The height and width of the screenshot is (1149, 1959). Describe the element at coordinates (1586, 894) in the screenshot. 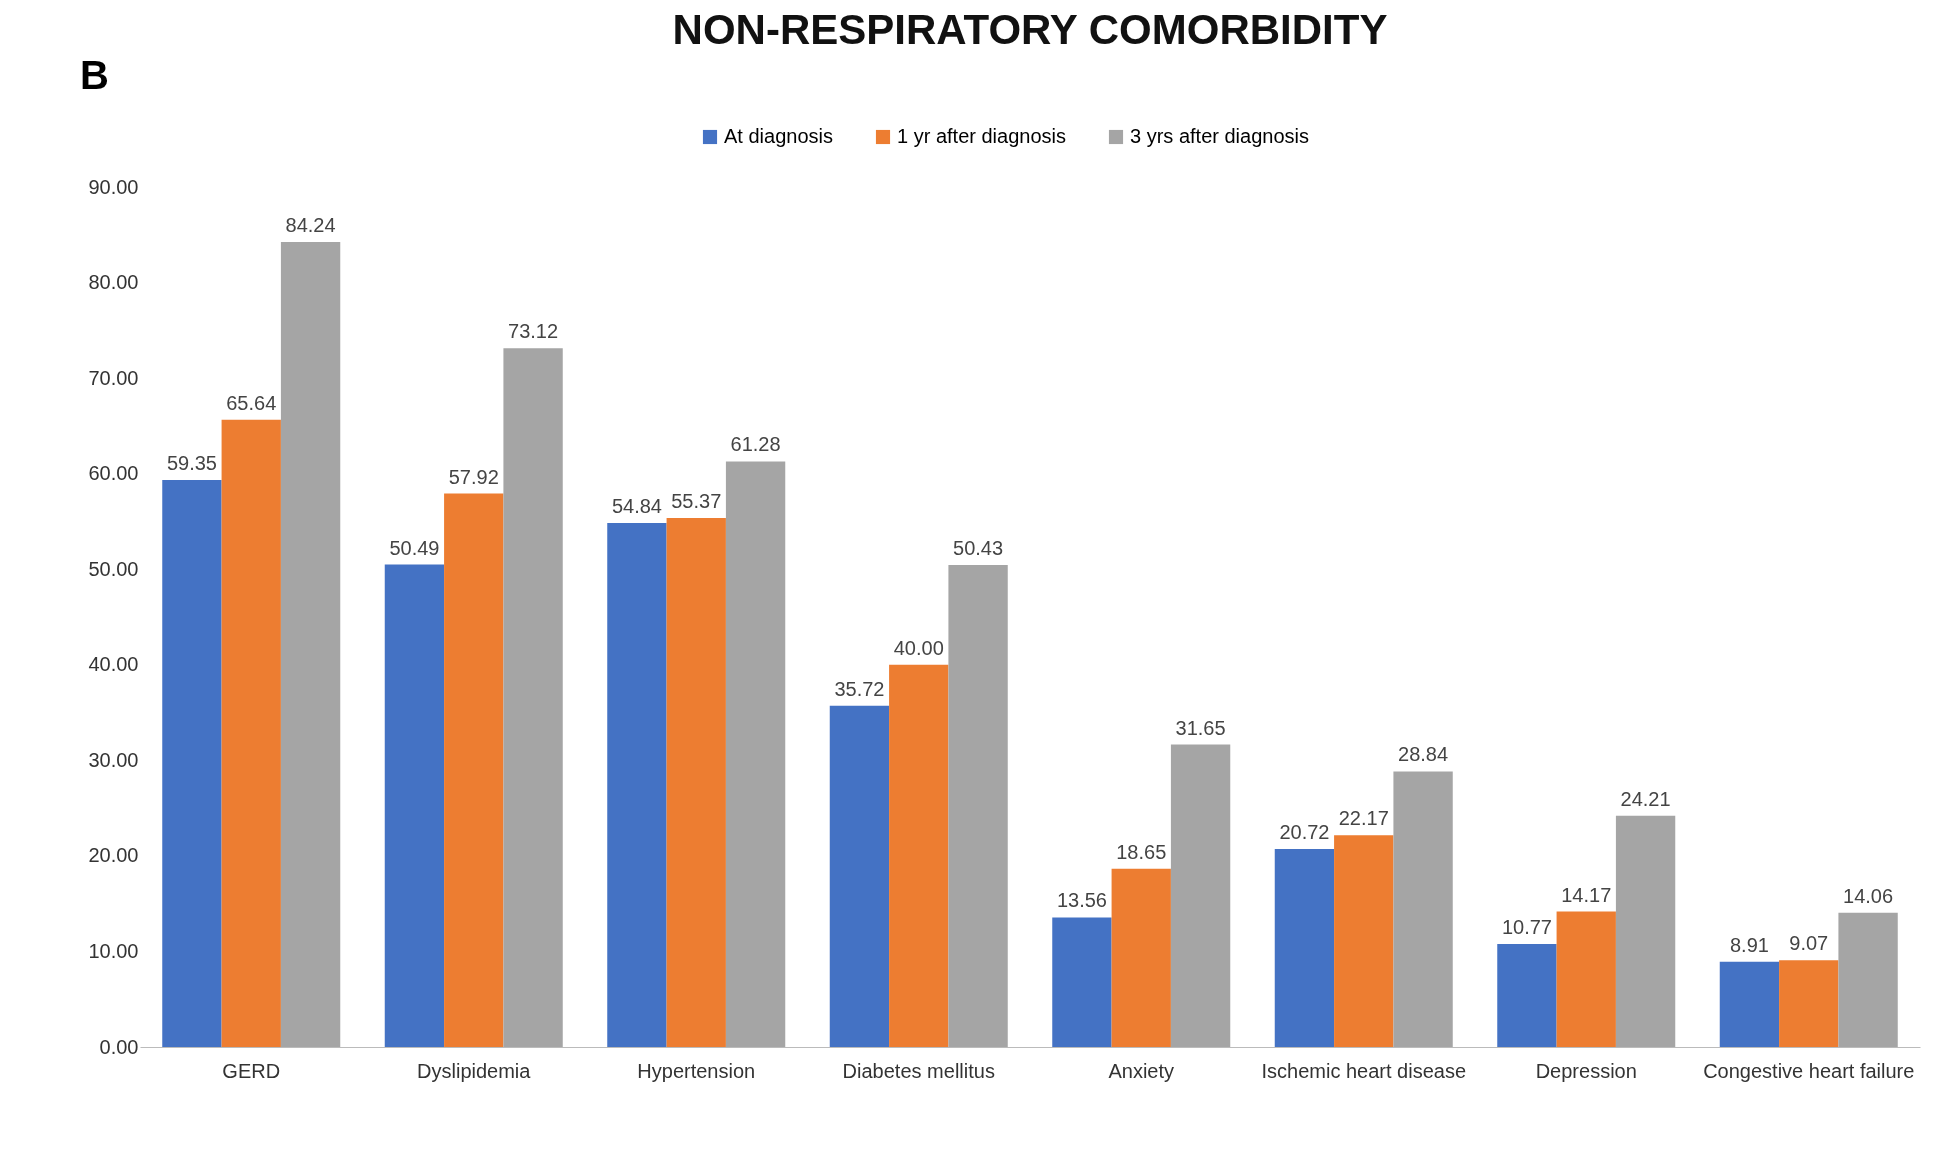

I see `data-label: 14.17` at that location.